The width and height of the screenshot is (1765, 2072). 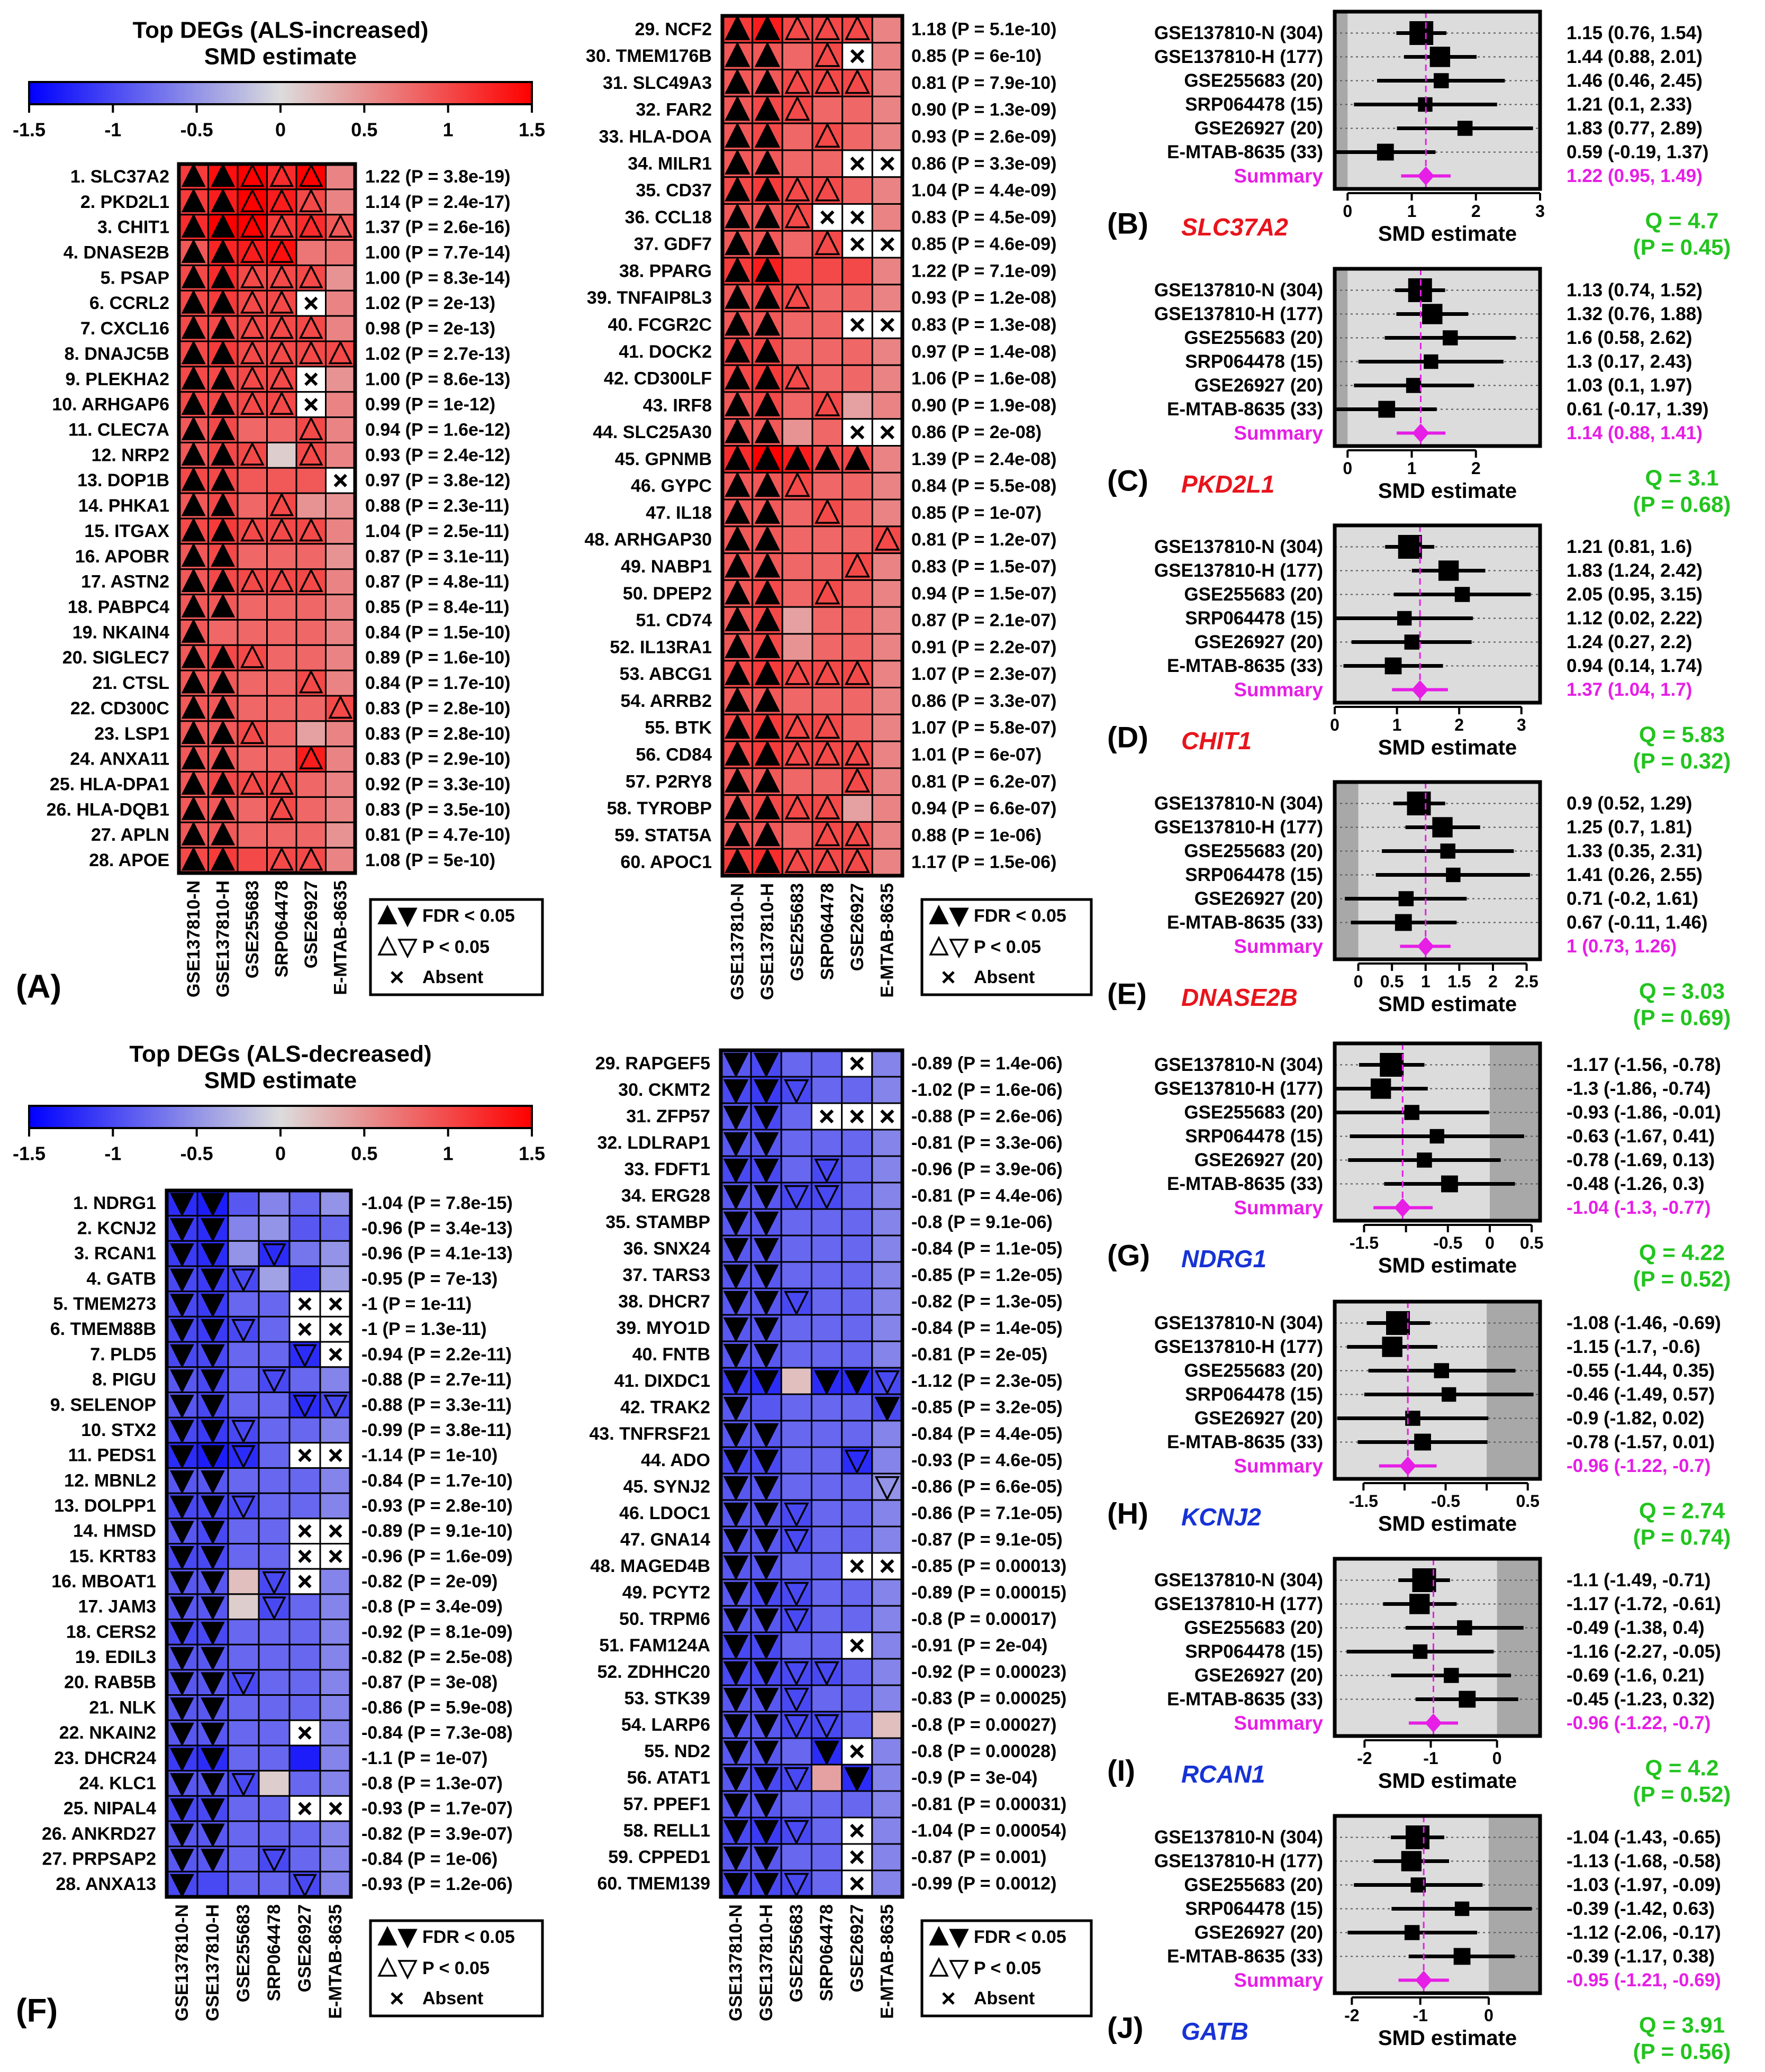 What do you see at coordinates (429, 1683) in the screenshot?
I see `gene-row-stat: -0.87 (P = 3e-08)` at bounding box center [429, 1683].